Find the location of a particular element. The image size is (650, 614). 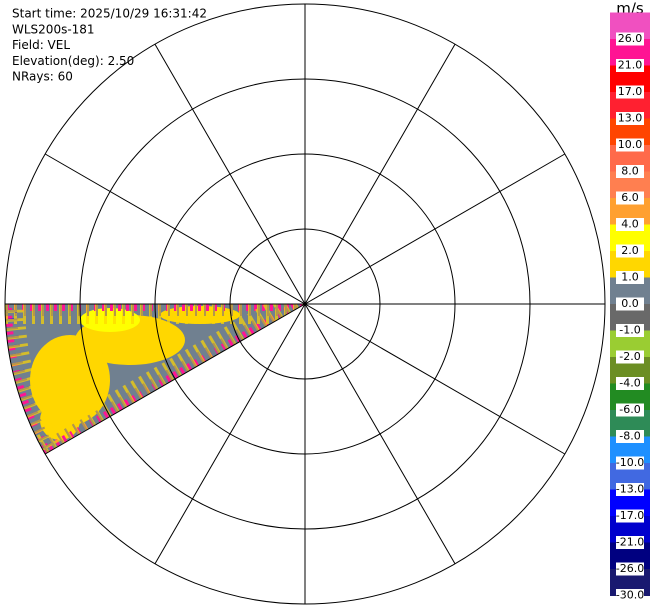

colorbar-label: 10.0 is located at coordinates (630, 144).